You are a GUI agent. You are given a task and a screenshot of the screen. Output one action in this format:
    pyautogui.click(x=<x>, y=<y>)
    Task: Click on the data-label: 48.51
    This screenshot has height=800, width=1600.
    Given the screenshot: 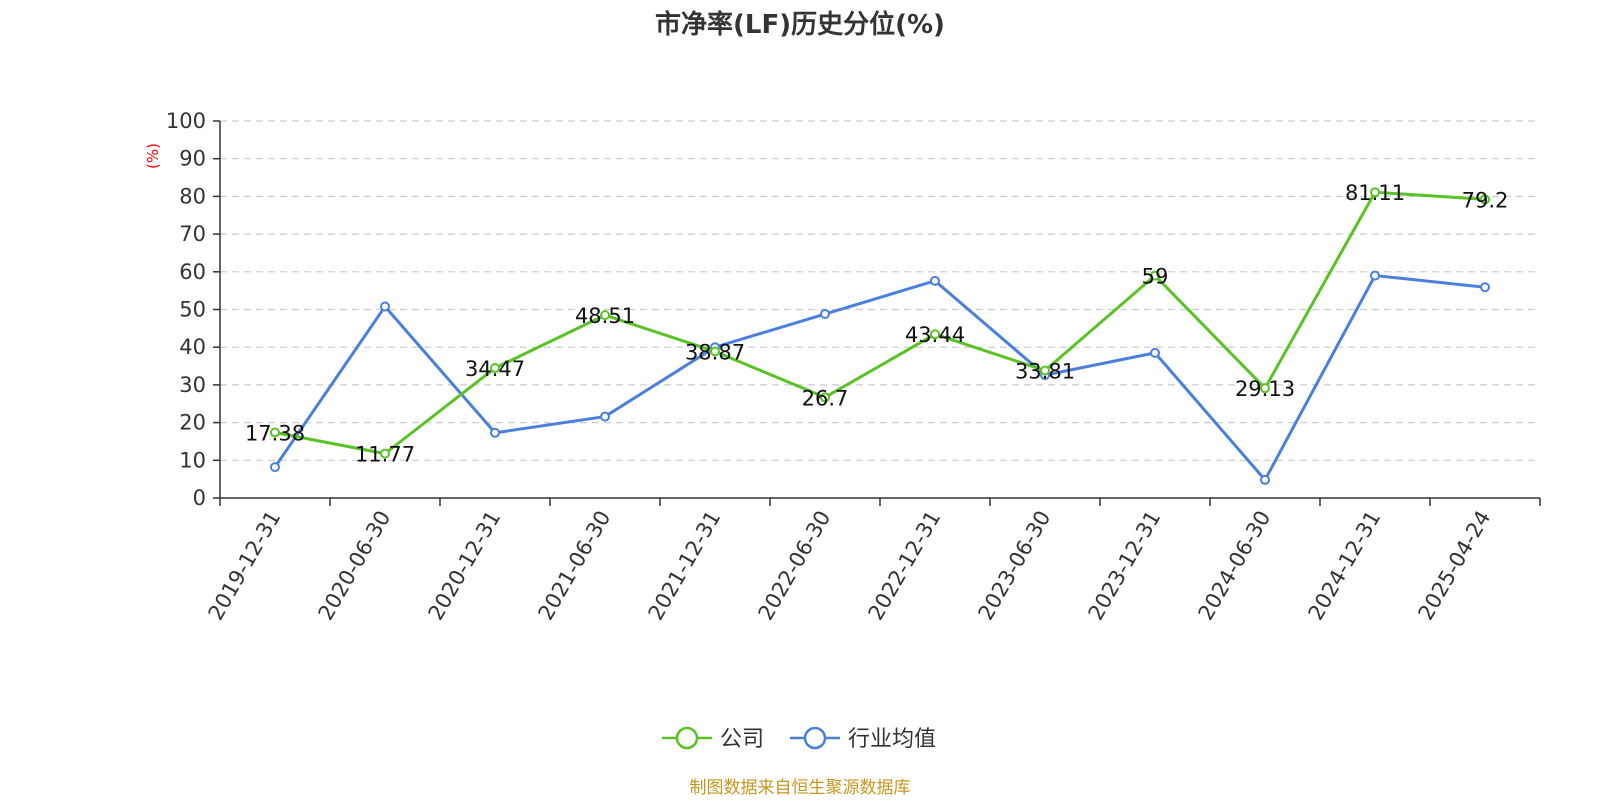 What is the action you would take?
    pyautogui.click(x=605, y=316)
    